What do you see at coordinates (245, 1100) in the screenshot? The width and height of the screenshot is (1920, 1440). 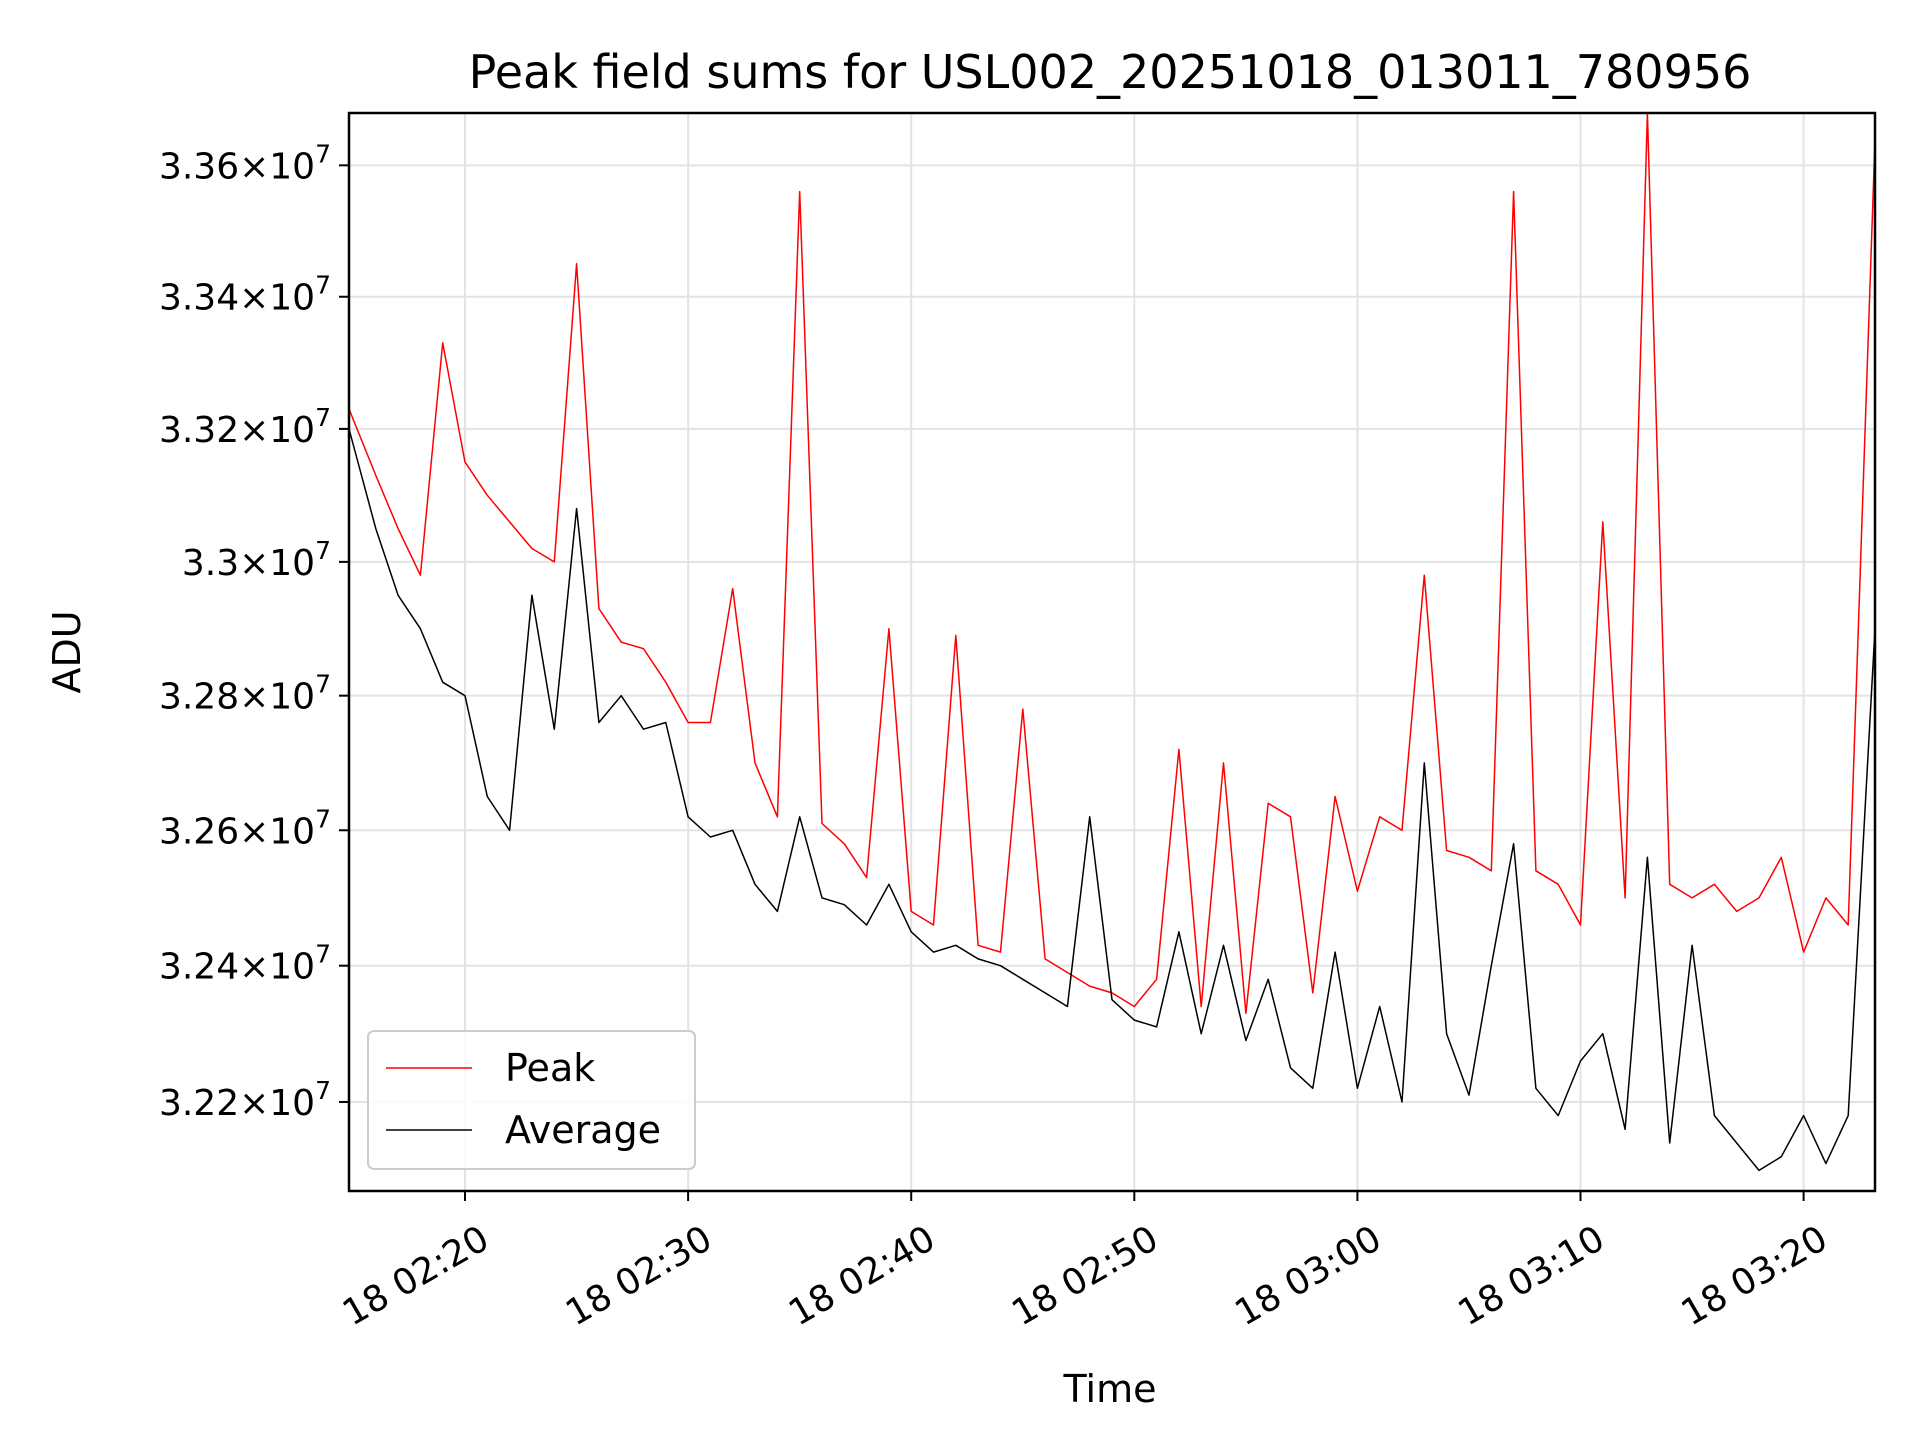 I see `y-tick-label: 3.22×107` at bounding box center [245, 1100].